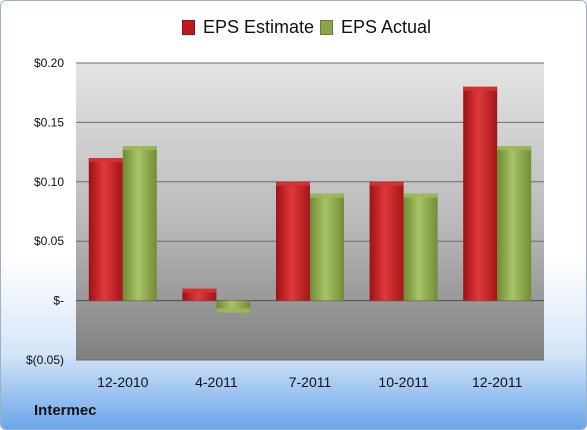 This screenshot has height=430, width=587. What do you see at coordinates (199, 290) in the screenshot?
I see `estimate-bar-4-2011-cap` at bounding box center [199, 290].